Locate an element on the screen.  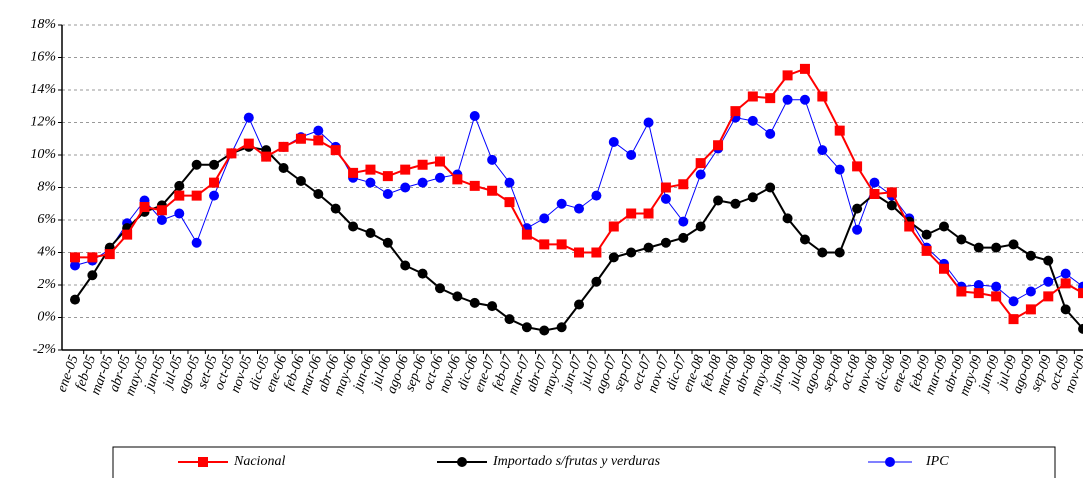
y-tick-label: 8% is located at coordinates (46, 187).